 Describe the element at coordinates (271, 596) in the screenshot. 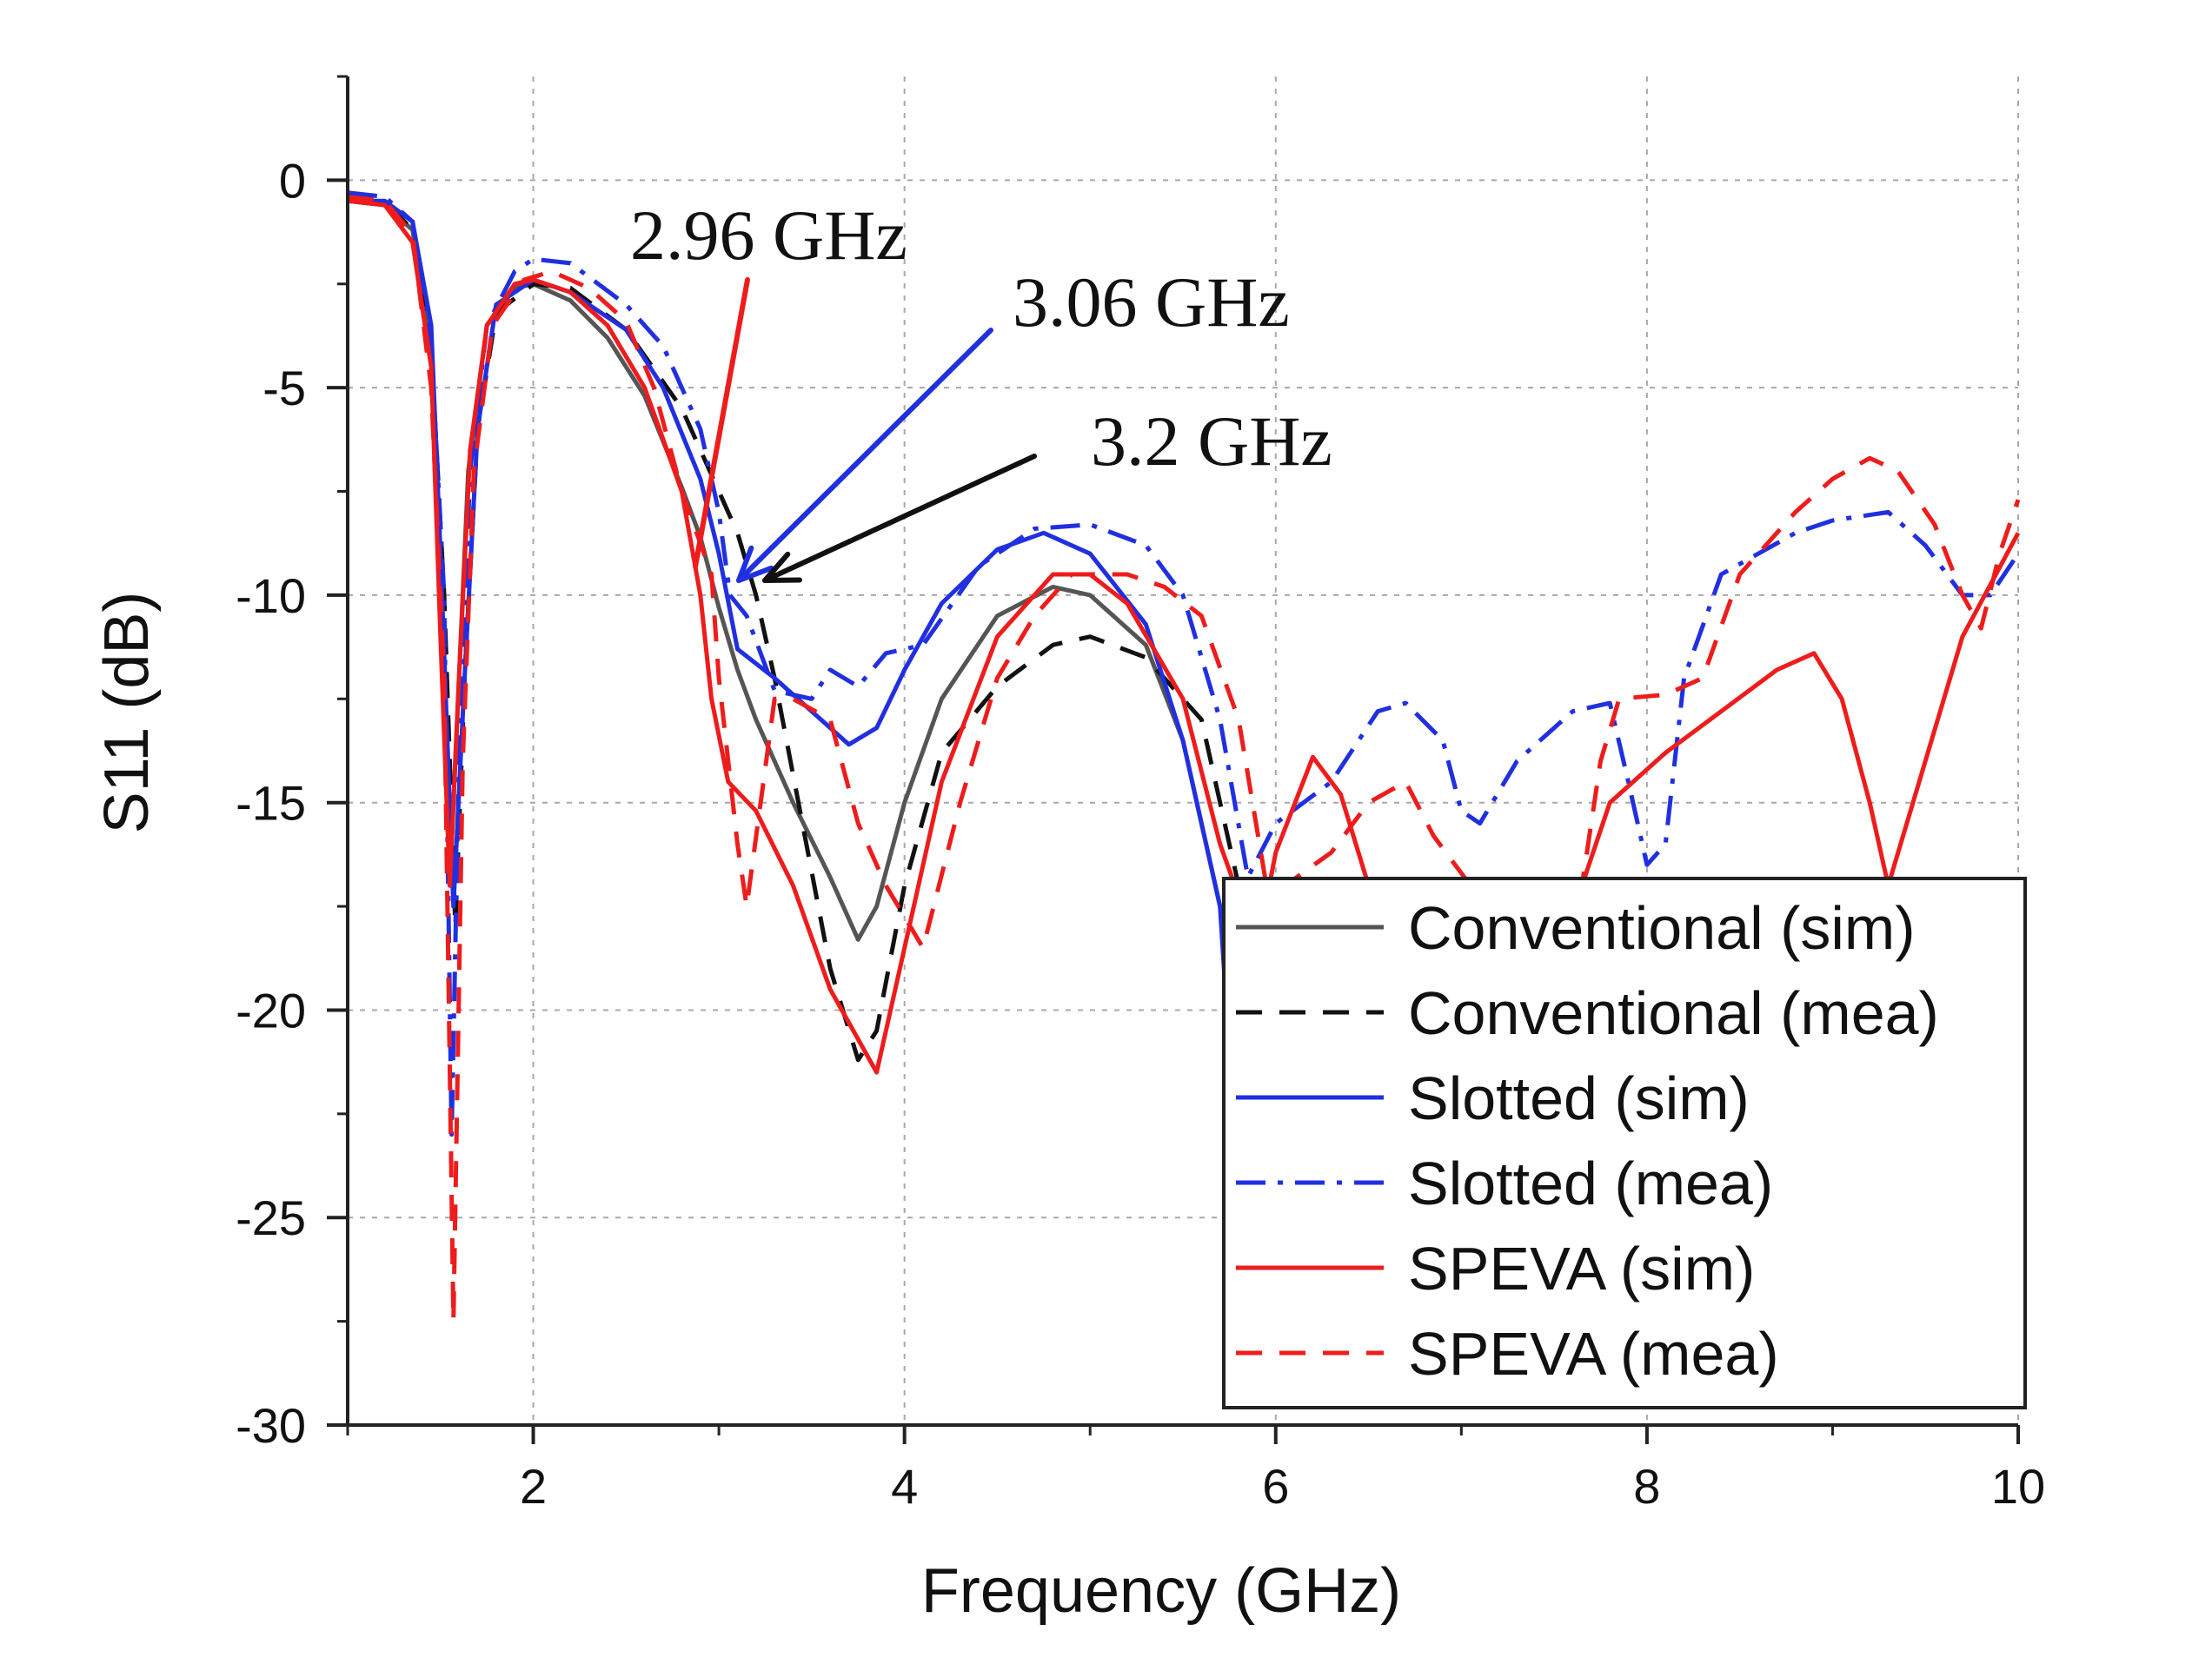

I see `y-tick-label: -10` at that location.